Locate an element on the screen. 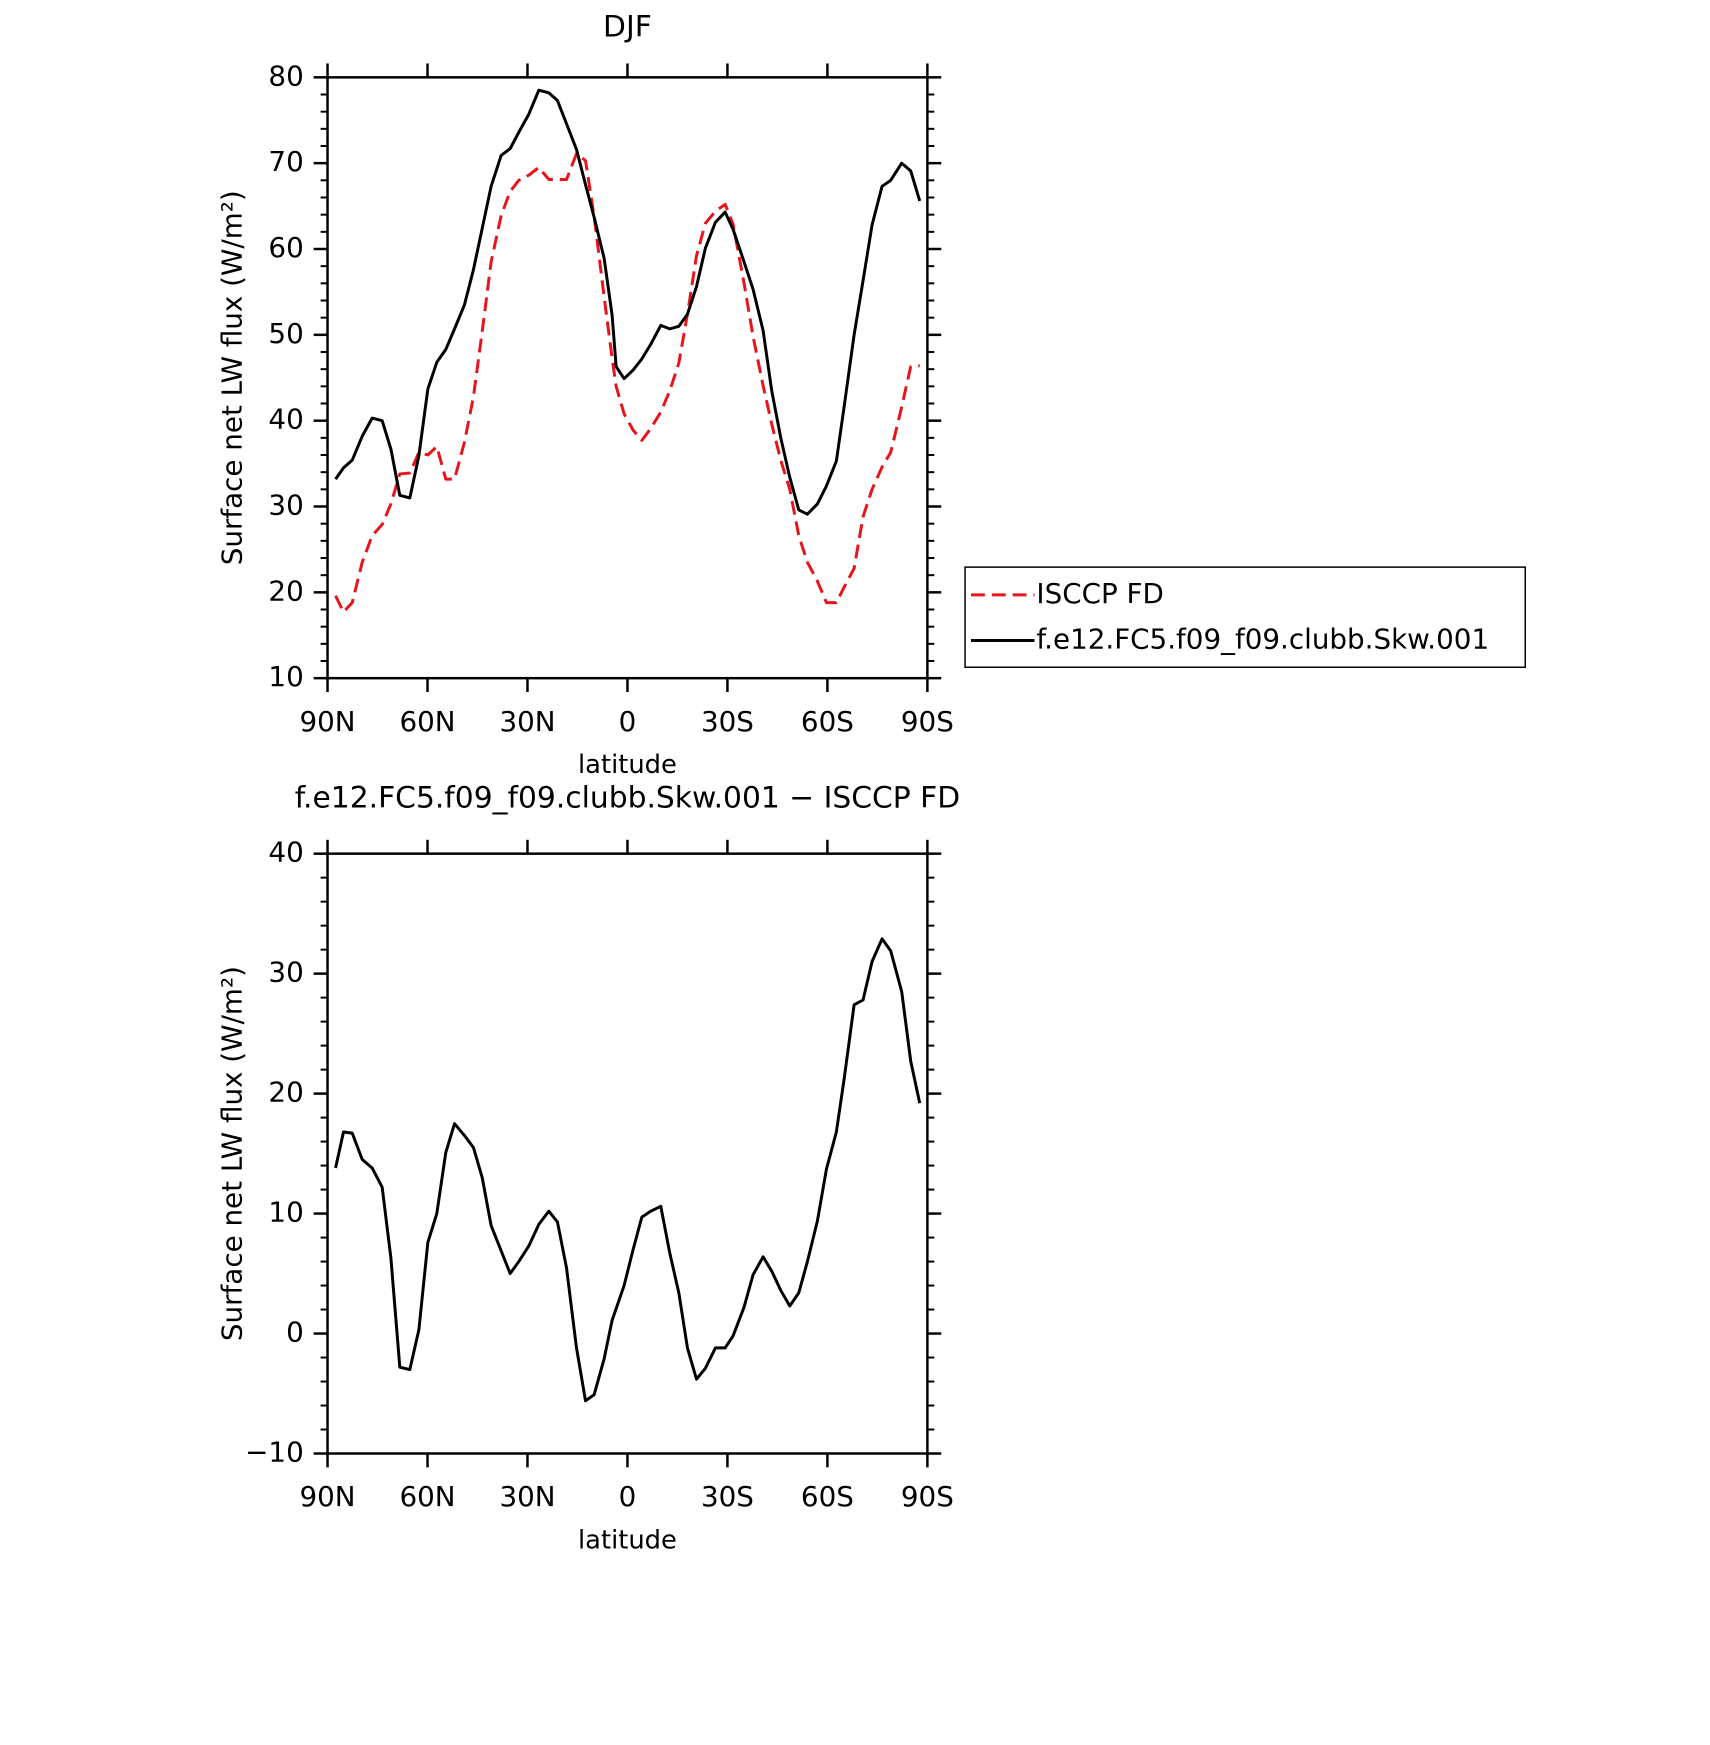 The height and width of the screenshot is (1745, 1710). y-tick-label: 80 is located at coordinates (285, 75).